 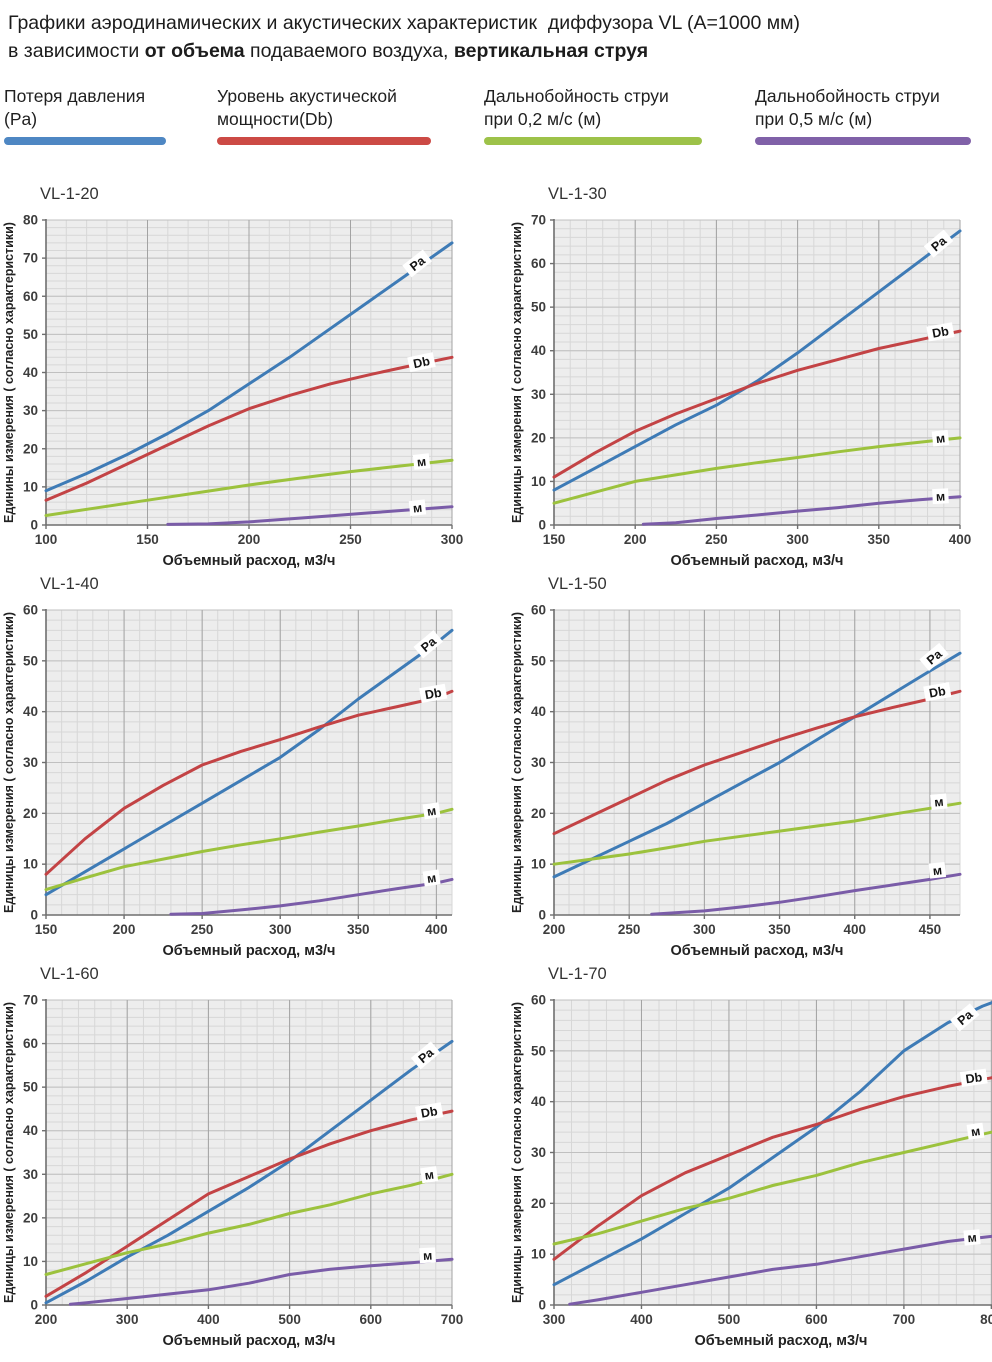 I want to click on x-tick-labels: 200 300 400 500 600 700, so click(x=249, y=1319).